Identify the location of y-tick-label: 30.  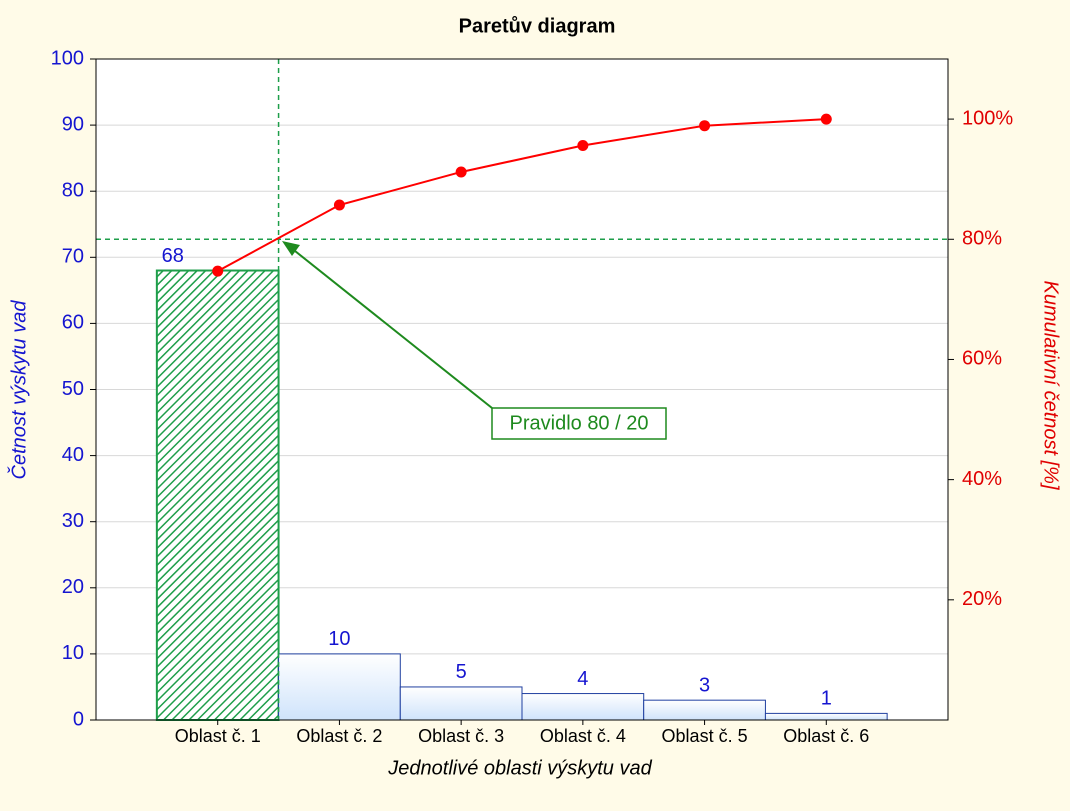
(73, 521).